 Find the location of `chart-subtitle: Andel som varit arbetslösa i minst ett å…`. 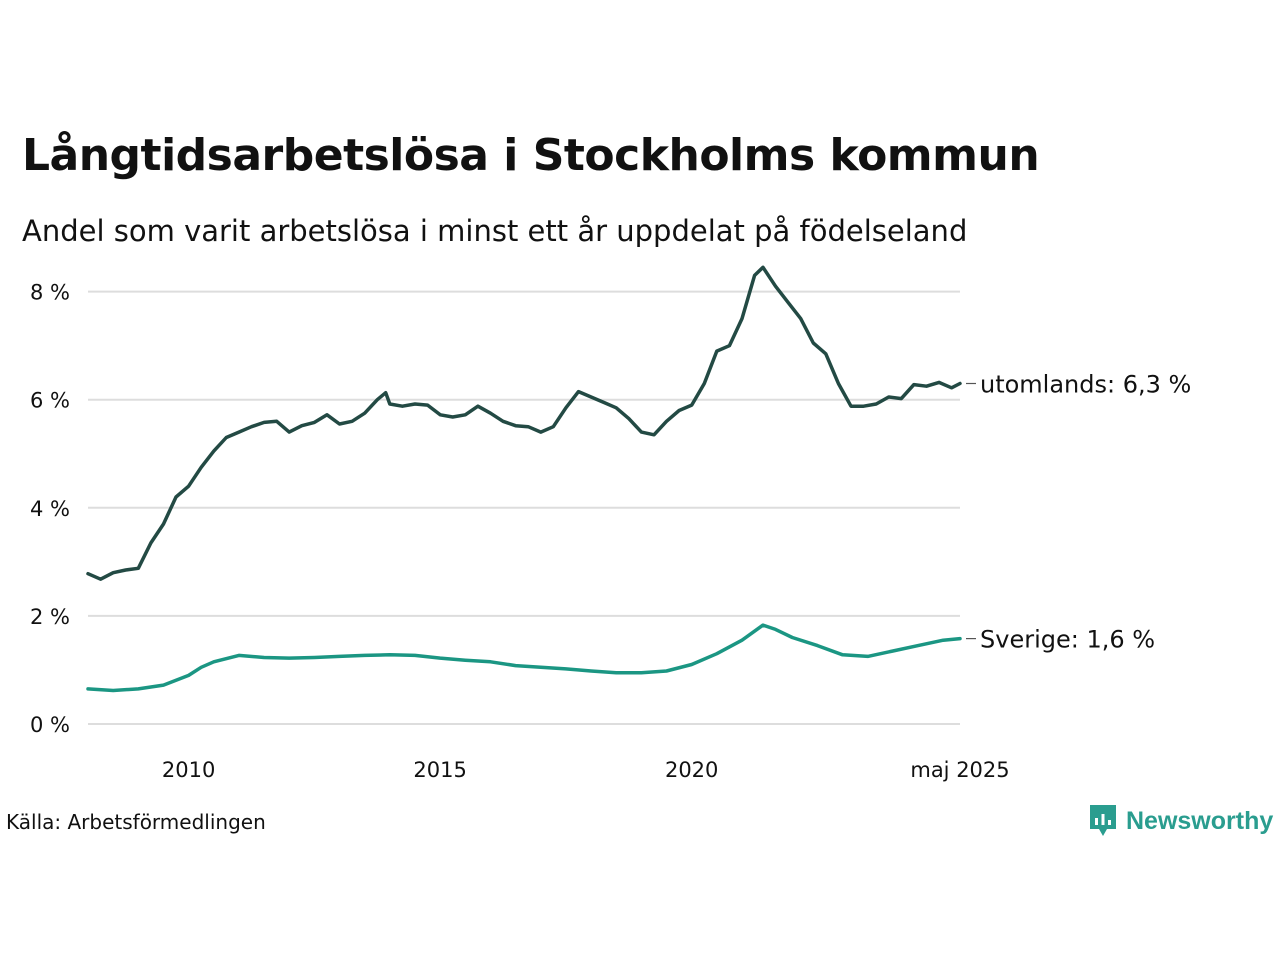

chart-subtitle: Andel som varit arbetslösa i minst ett å… is located at coordinates (495, 231).